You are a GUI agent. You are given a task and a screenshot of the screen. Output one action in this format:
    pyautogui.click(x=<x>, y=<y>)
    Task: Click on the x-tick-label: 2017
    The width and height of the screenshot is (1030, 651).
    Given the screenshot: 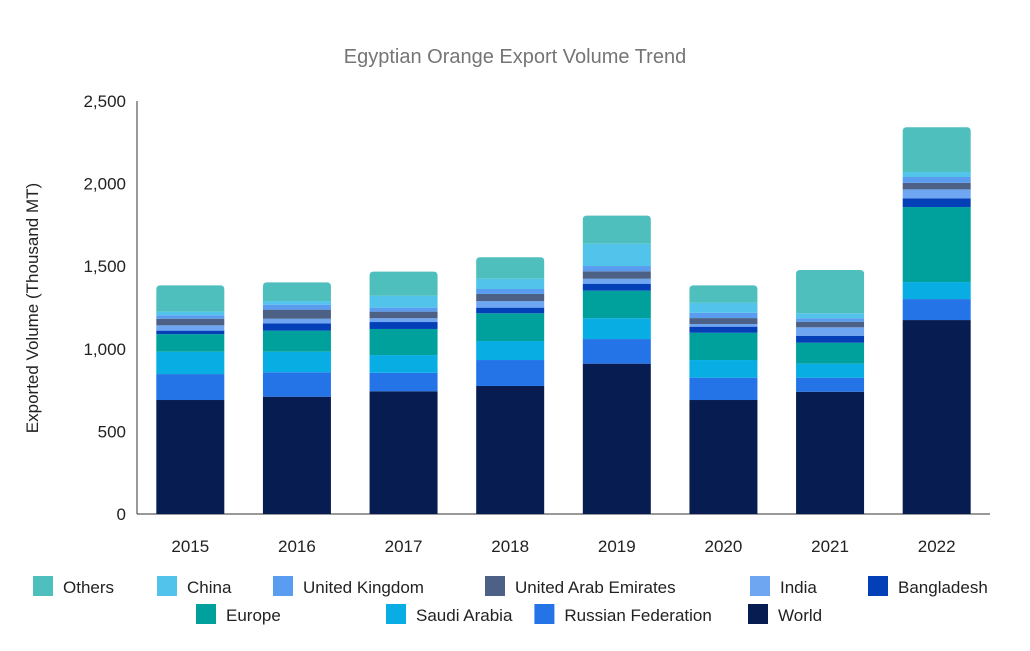 What is the action you would take?
    pyautogui.click(x=404, y=546)
    